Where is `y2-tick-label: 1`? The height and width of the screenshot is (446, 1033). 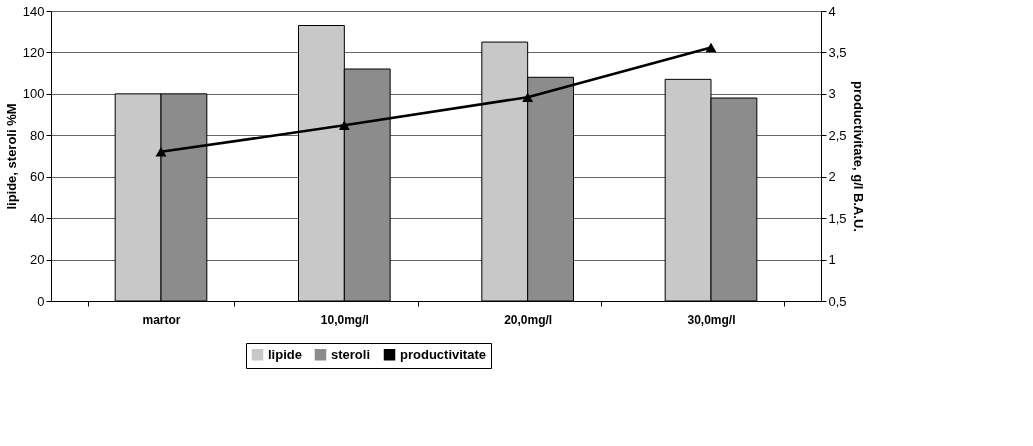
y2-tick-label: 1 is located at coordinates (832, 260).